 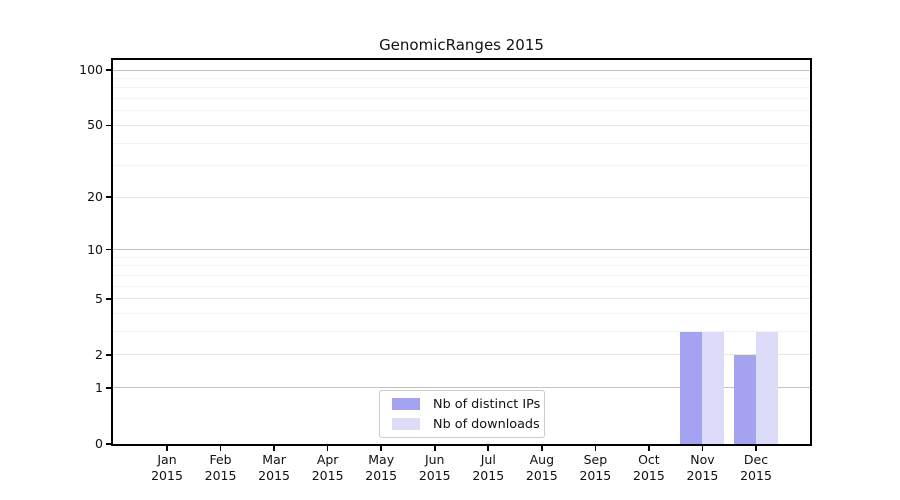 What do you see at coordinates (220, 447) in the screenshot?
I see `x-tick-mark-feb` at bounding box center [220, 447].